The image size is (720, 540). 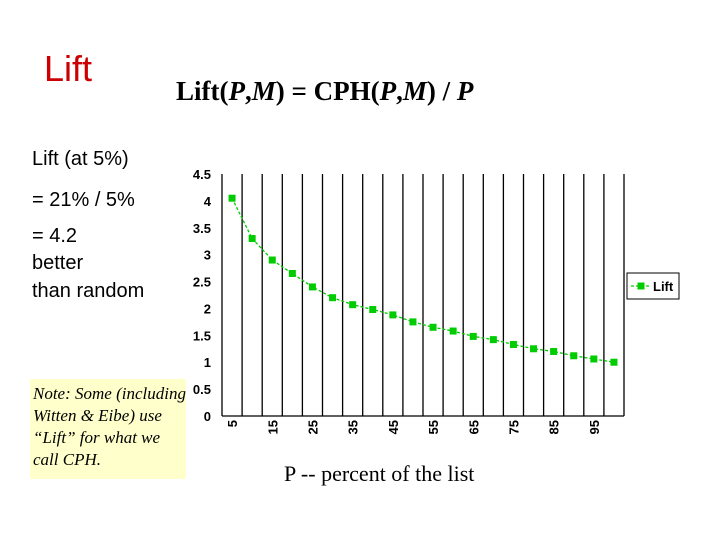 I want to click on legend-label: Lift, so click(x=663, y=286).